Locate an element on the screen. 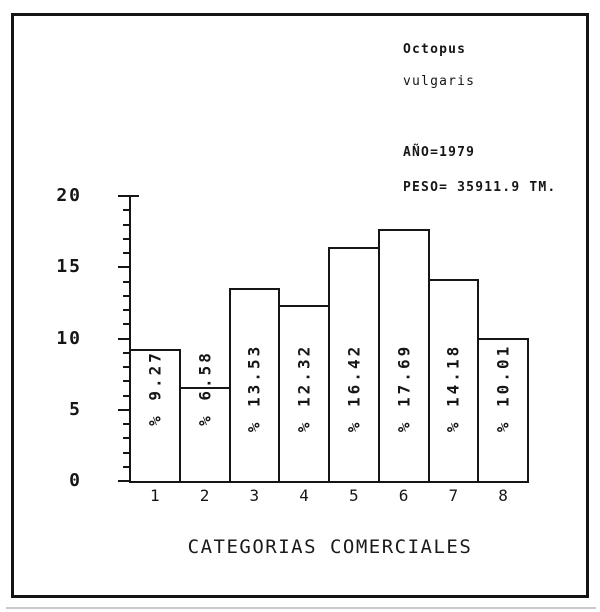 This screenshot has height=612, width=600. scan-artifact-line is located at coordinates (301, 608).